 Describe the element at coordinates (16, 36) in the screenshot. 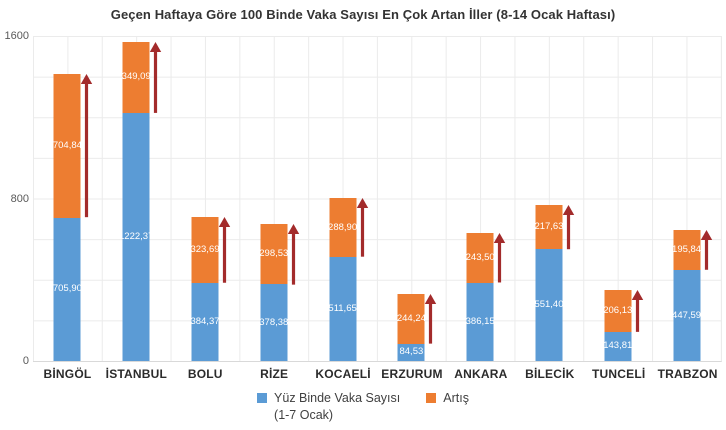

I see `y-tick-label: 1600` at that location.